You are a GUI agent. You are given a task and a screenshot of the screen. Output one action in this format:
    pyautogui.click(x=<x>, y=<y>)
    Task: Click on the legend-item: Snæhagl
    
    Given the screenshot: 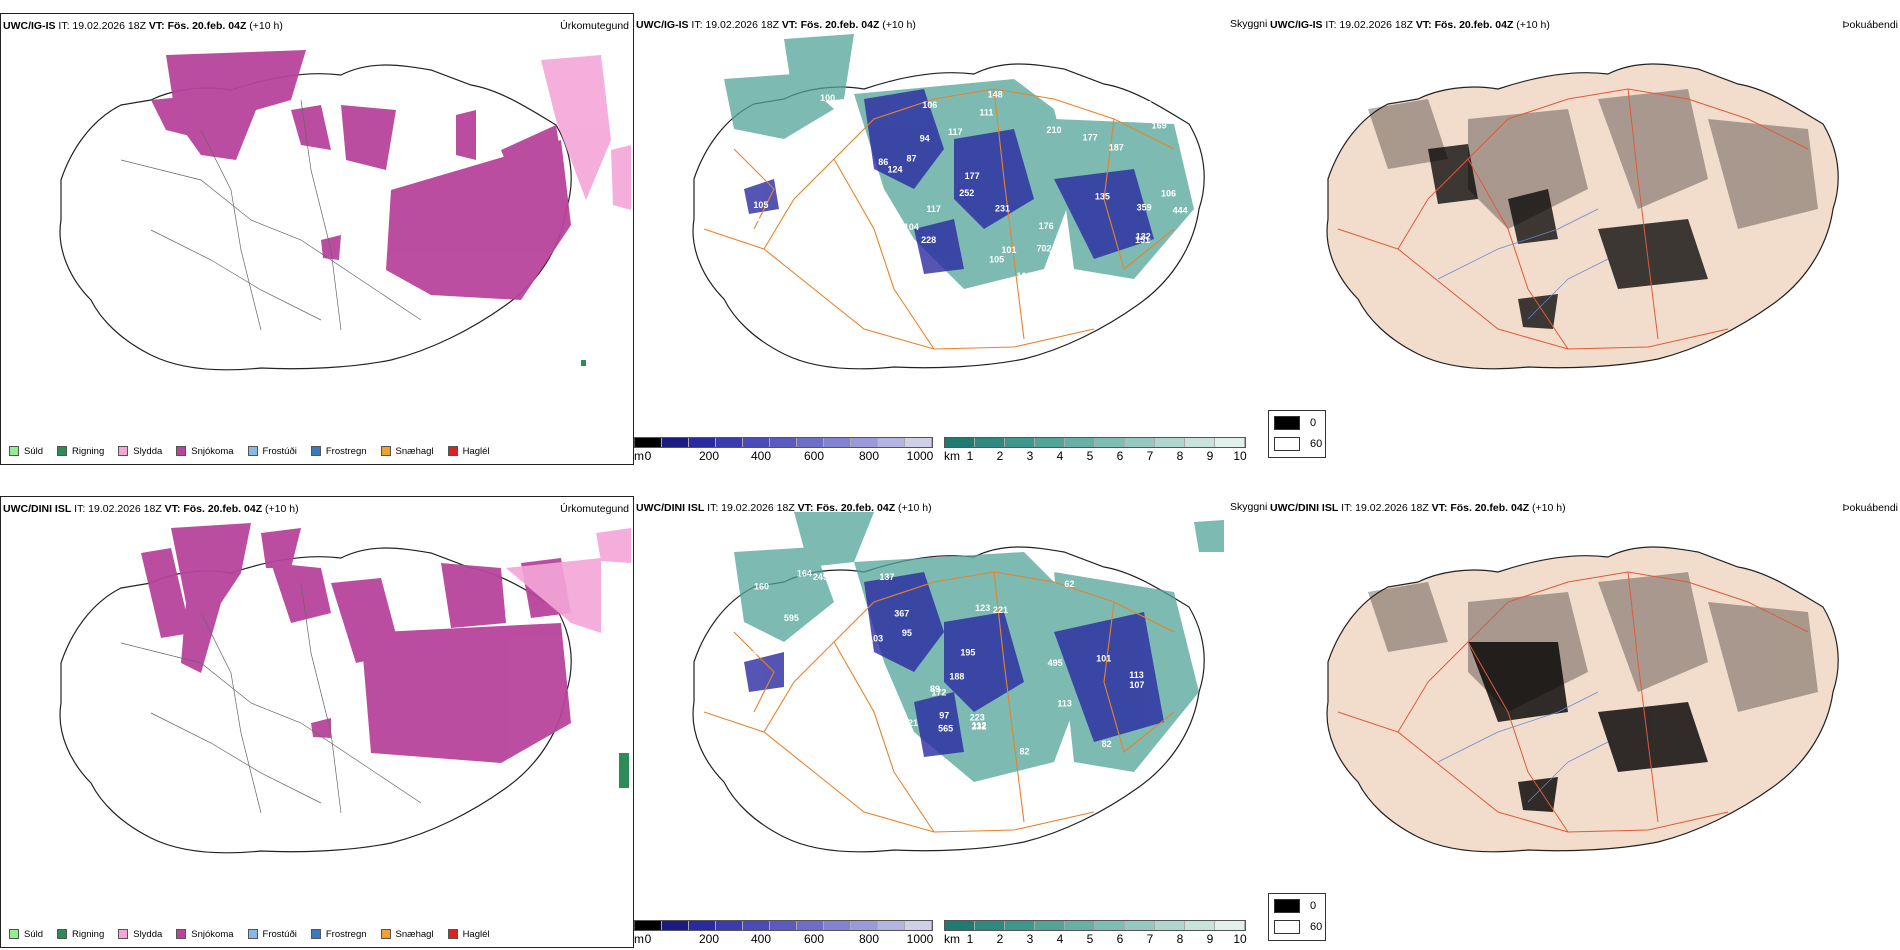 What is the action you would take?
    pyautogui.click(x=407, y=451)
    